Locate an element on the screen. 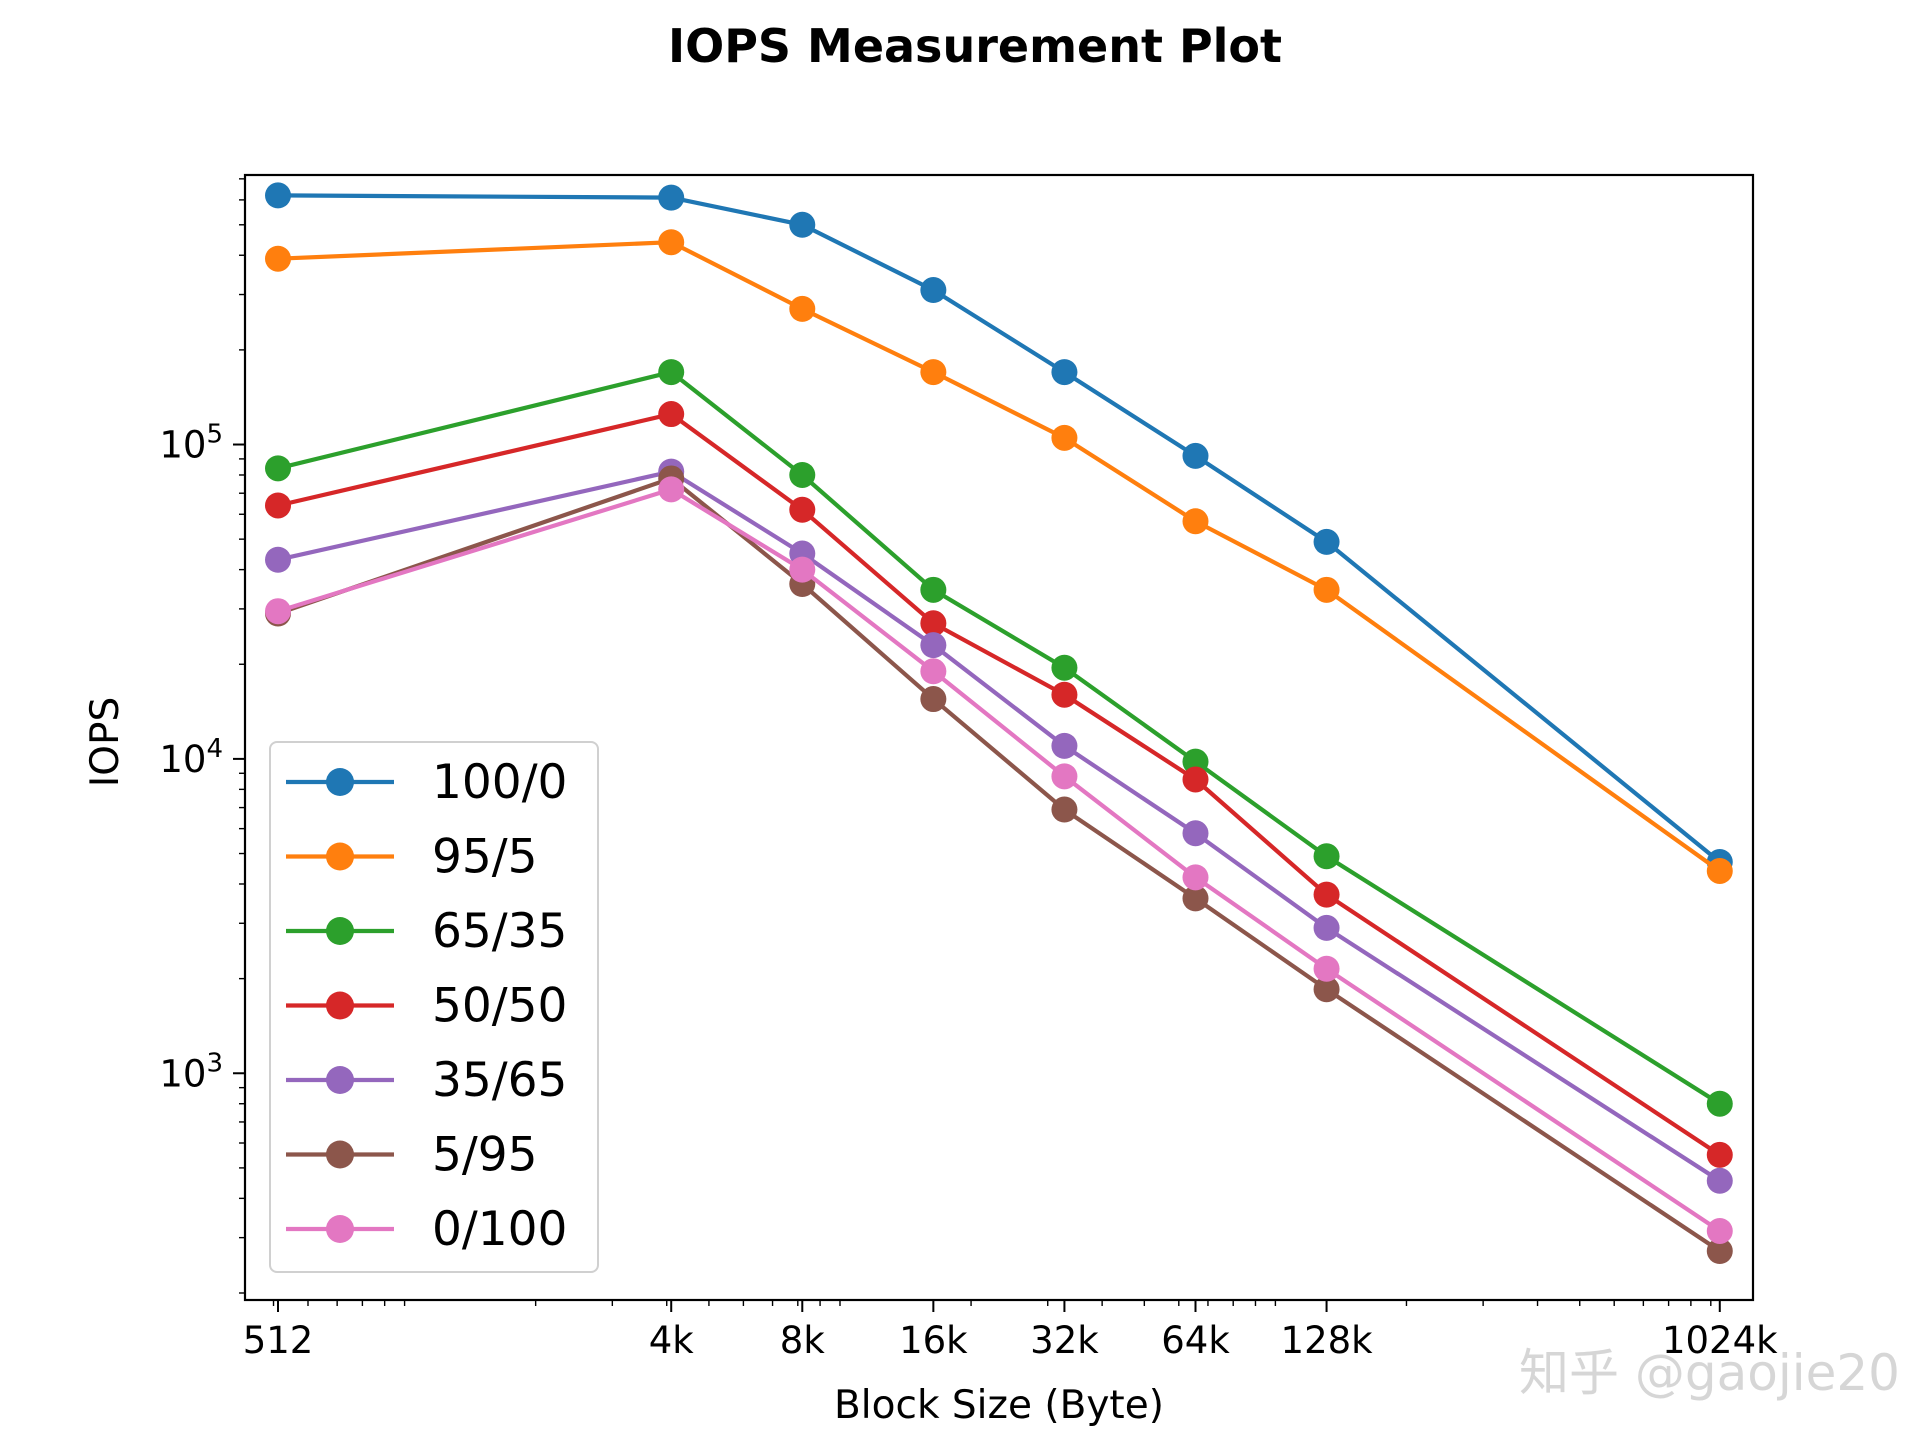  x-tick-label: 128k is located at coordinates (1327, 1340).